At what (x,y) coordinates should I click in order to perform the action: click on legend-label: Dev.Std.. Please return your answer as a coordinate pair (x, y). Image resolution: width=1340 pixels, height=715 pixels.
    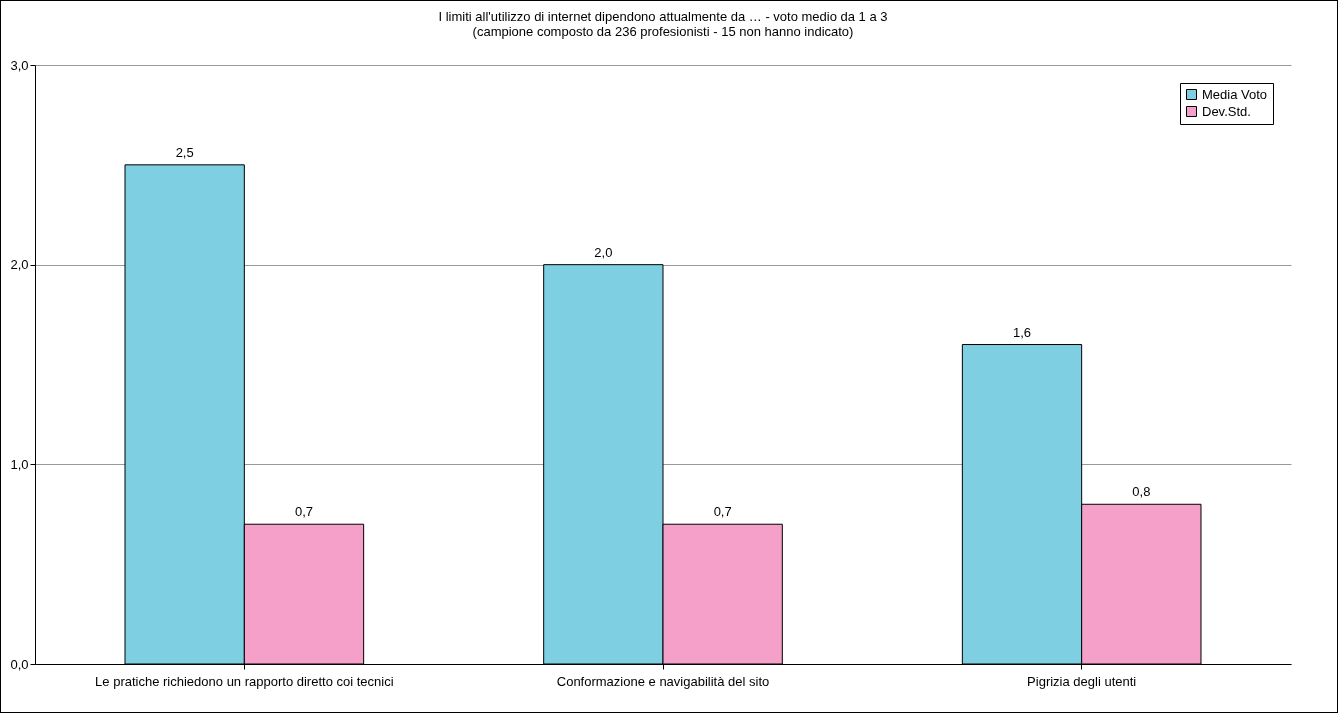
    Looking at the image, I should click on (1226, 111).